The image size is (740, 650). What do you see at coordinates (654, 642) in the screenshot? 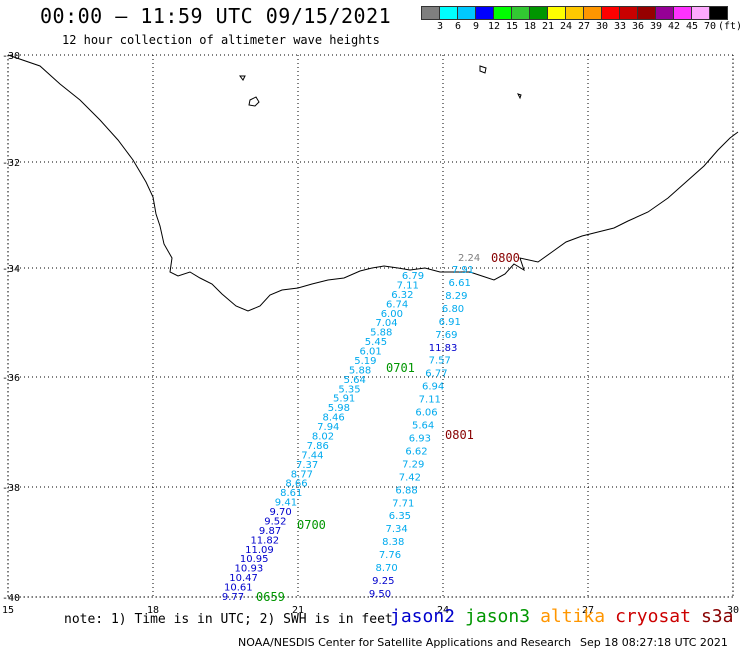
I see `generated-timestamp: Sep 18 08:27:18 UTC 2021` at bounding box center [654, 642].